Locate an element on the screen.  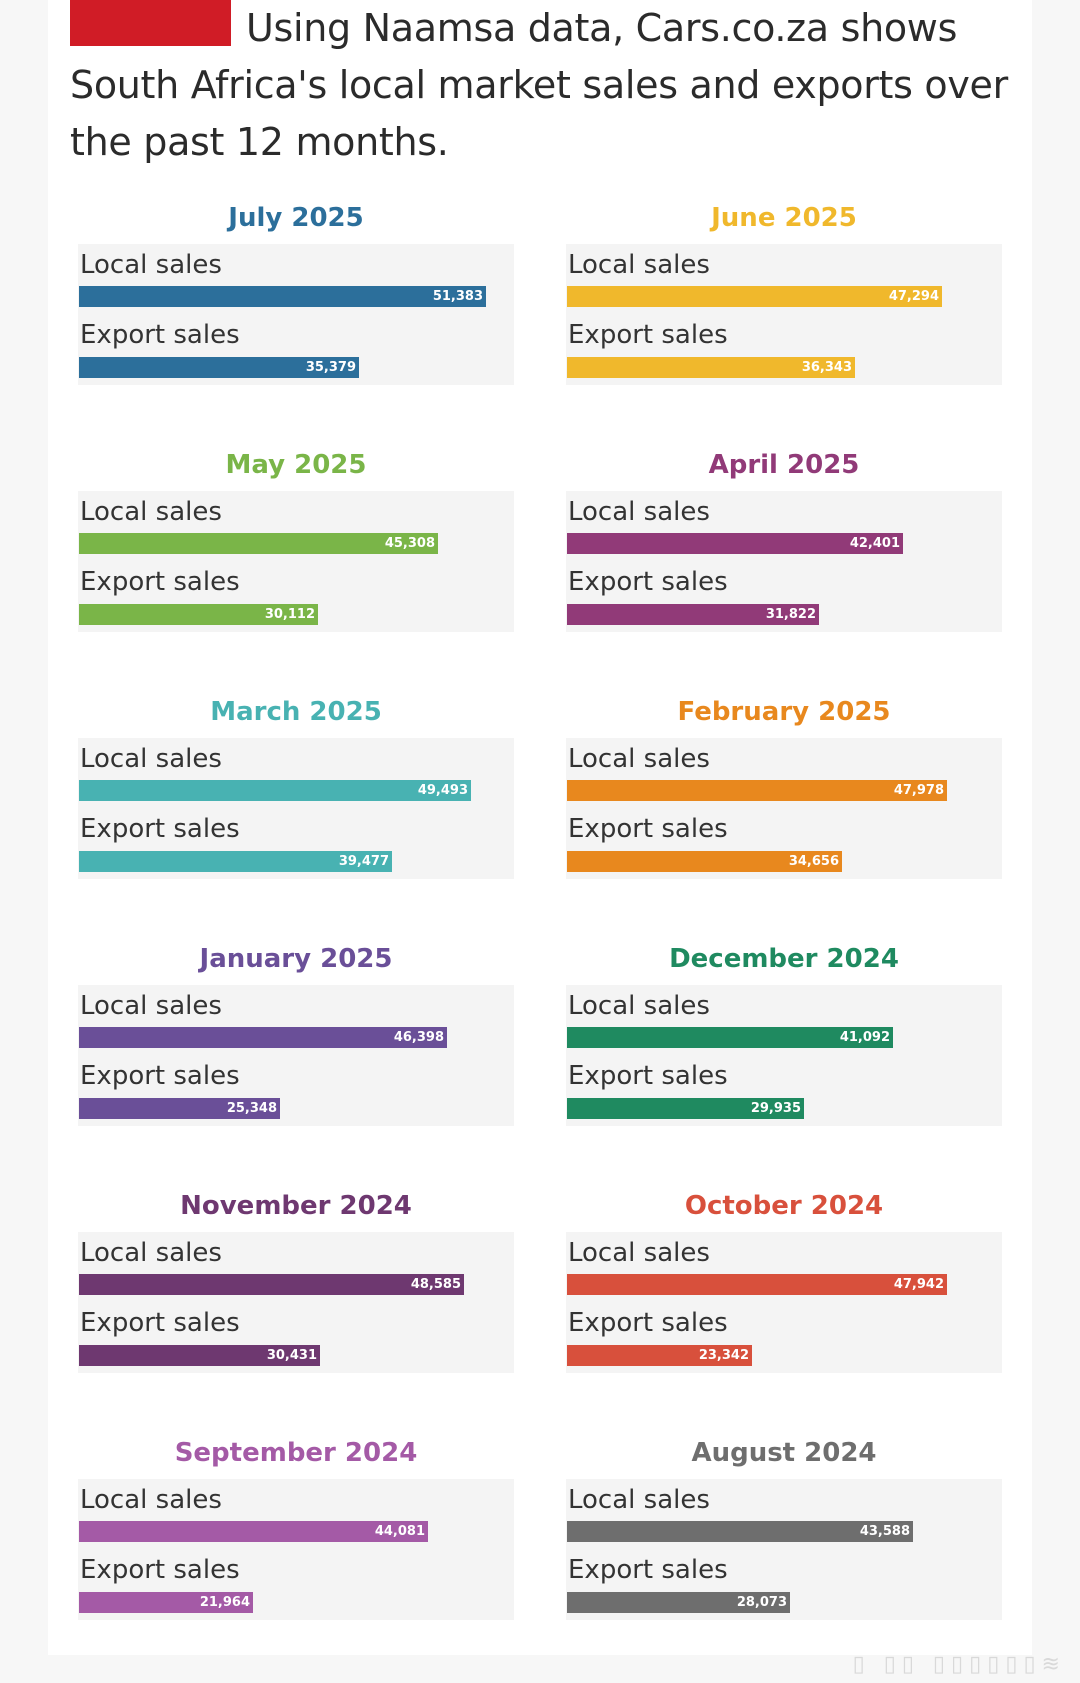
local-sales-value: 41,092 is located at coordinates (864, 1037).